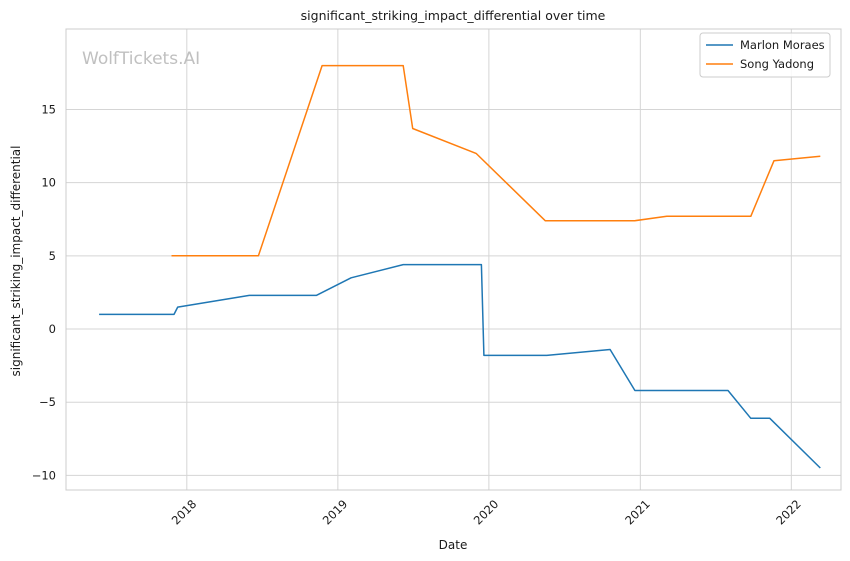 The width and height of the screenshot is (850, 561). Describe the element at coordinates (335, 512) in the screenshot. I see `x-tick-label: 2019` at that location.